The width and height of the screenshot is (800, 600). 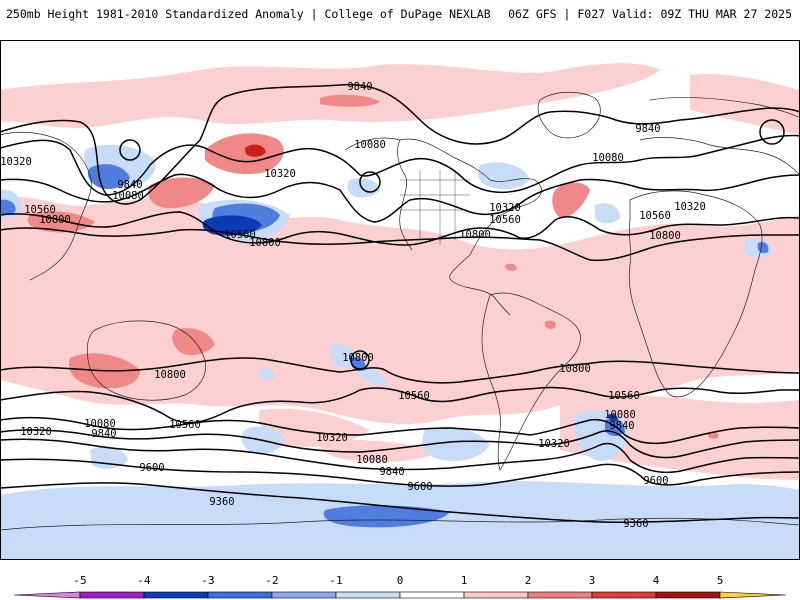 I want to click on colorbar-tick-label: 2, so click(x=528, y=580).